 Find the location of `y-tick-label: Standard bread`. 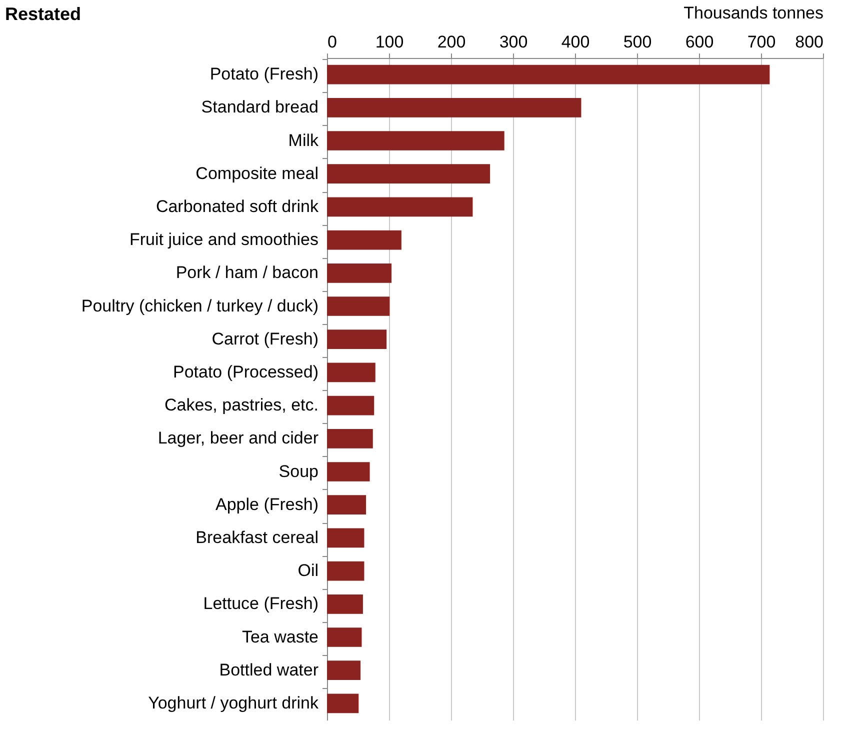

y-tick-label: Standard bread is located at coordinates (259, 107).